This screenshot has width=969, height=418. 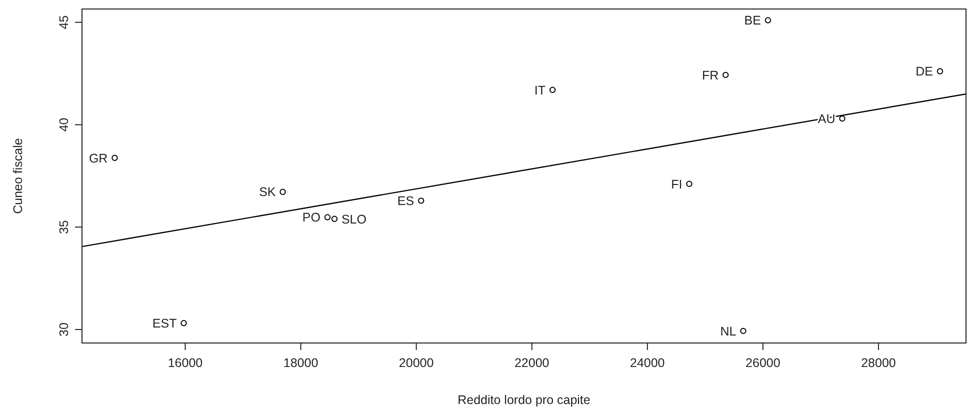 What do you see at coordinates (267, 192) in the screenshot?
I see `data-label: SK` at bounding box center [267, 192].